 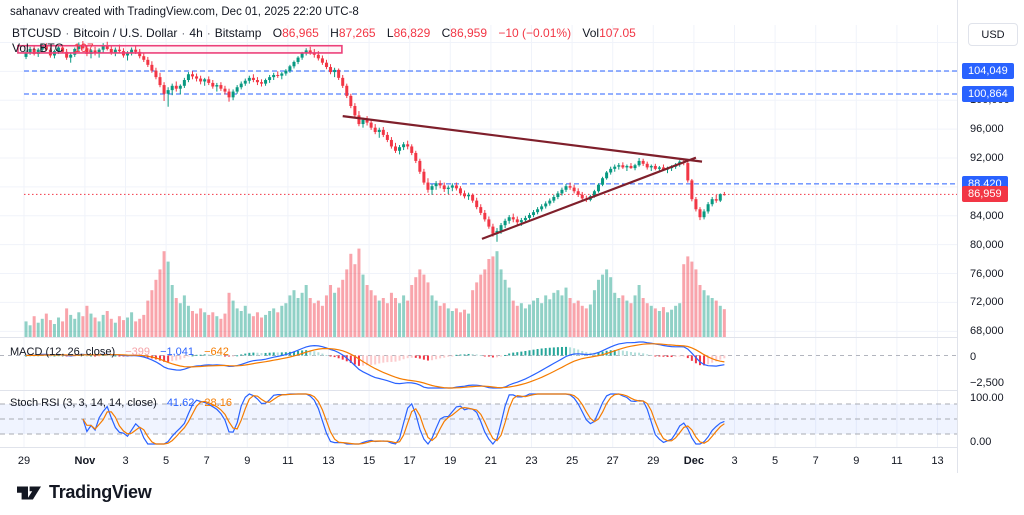 I want to click on time-axis, so click(x=478, y=460).